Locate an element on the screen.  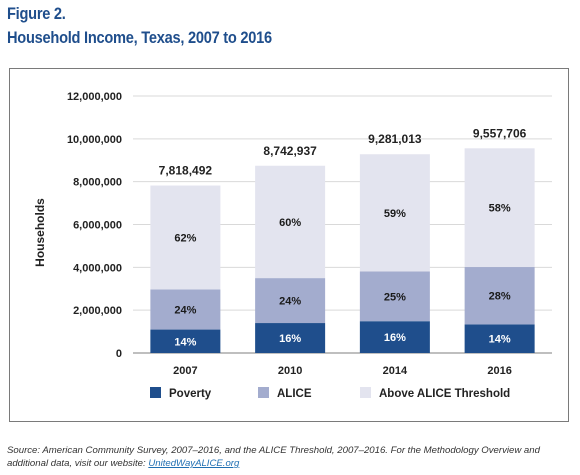
segment-label: 28% is located at coordinates (500, 297).